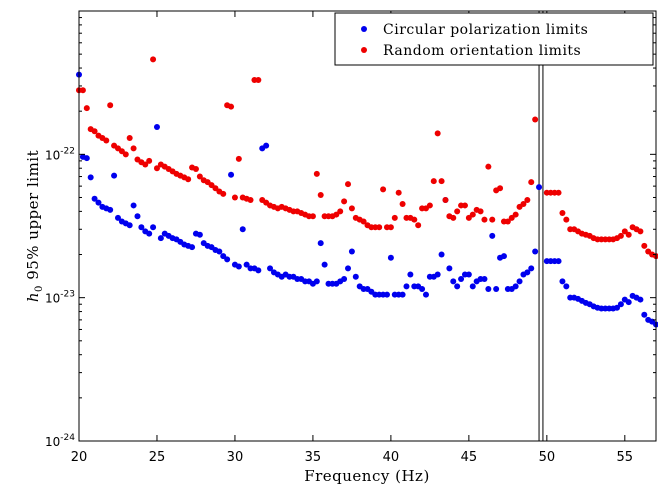  What do you see at coordinates (60, 441) in the screenshot?
I see `y-tick-label: 10-24` at bounding box center [60, 441].